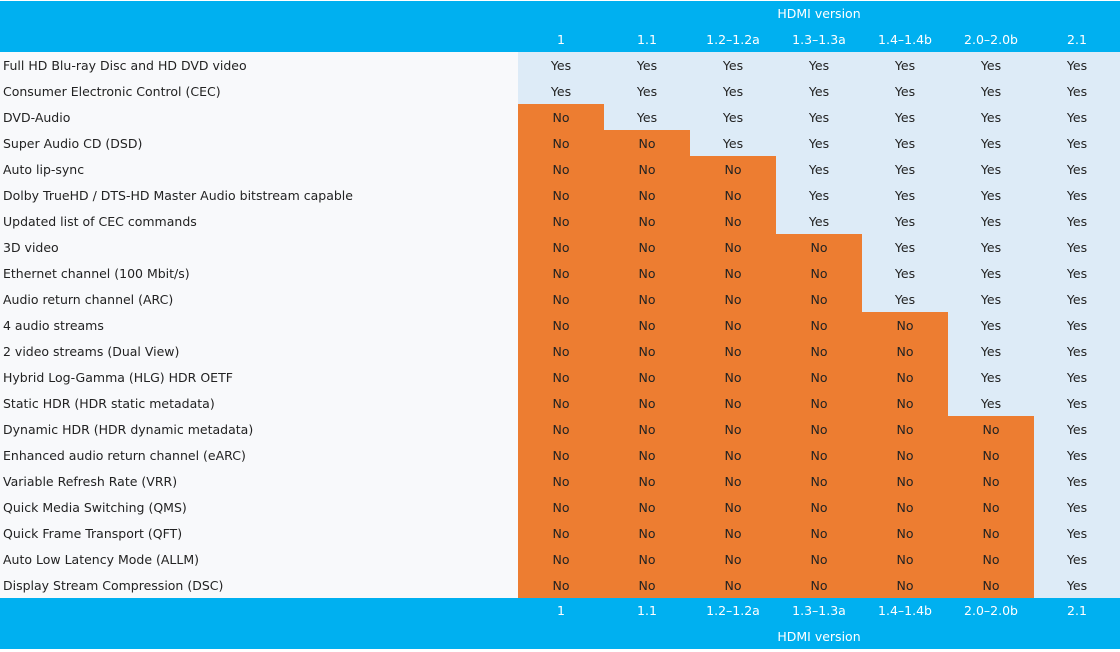  Describe the element at coordinates (1077, 39) in the screenshot. I see `version-header: 2.1` at that location.